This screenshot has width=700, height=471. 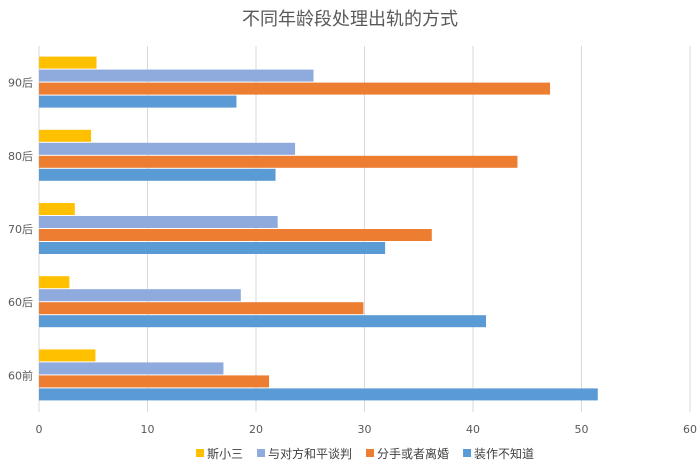 I want to click on legend-item: 与对方和平谈判, so click(x=304, y=453).